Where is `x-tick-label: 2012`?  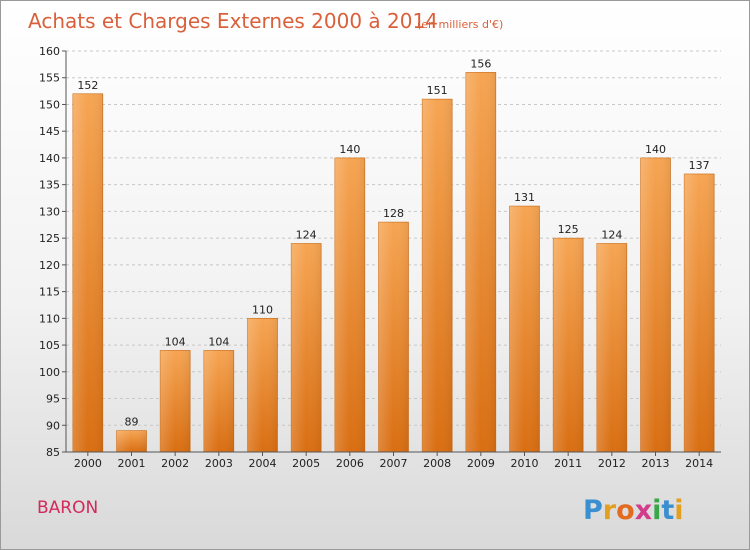
x-tick-label: 2012 is located at coordinates (612, 463).